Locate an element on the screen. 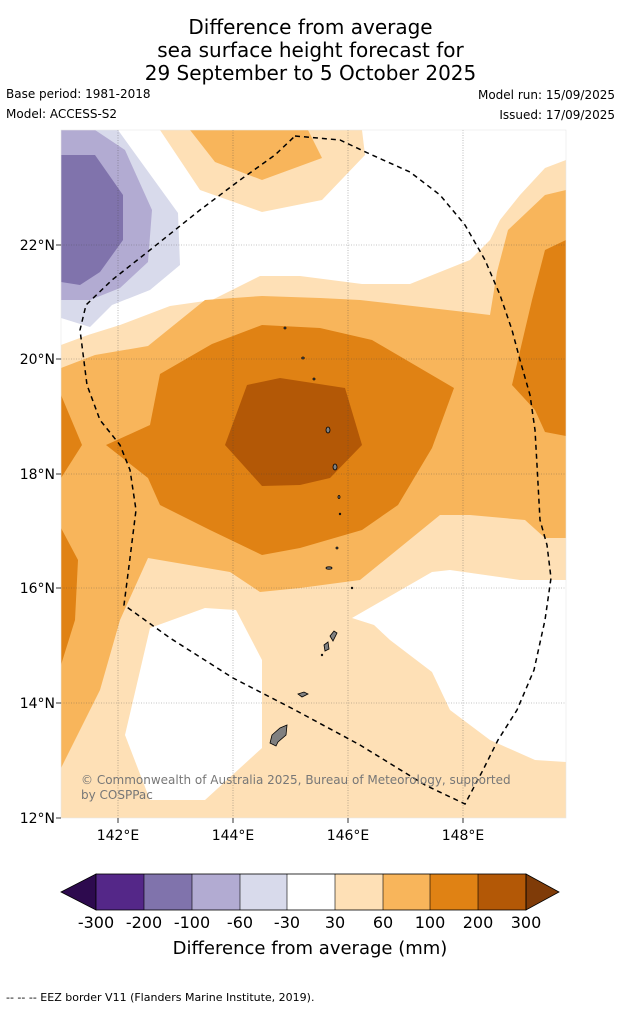 The image size is (621, 1011). colorbar is located at coordinates (310, 892).